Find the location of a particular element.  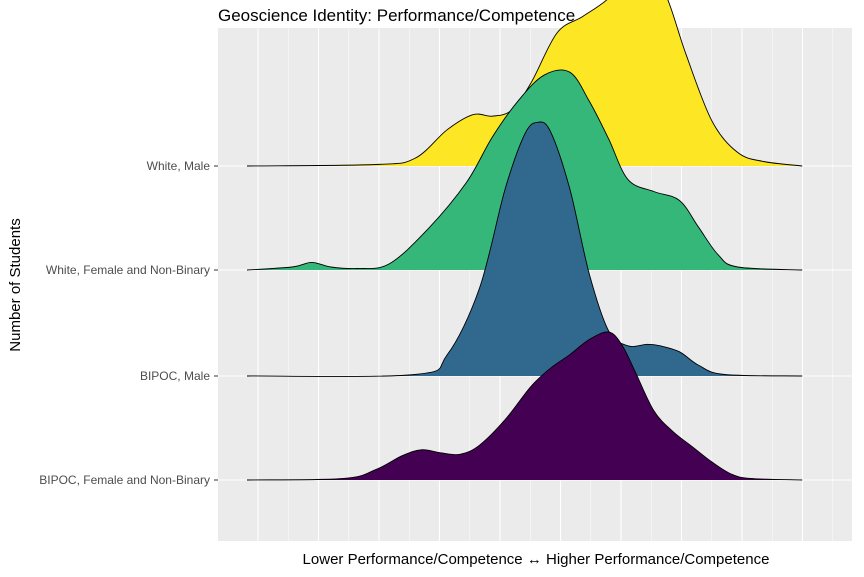

y-tick-label: BIPOC, Male is located at coordinates (175, 376).